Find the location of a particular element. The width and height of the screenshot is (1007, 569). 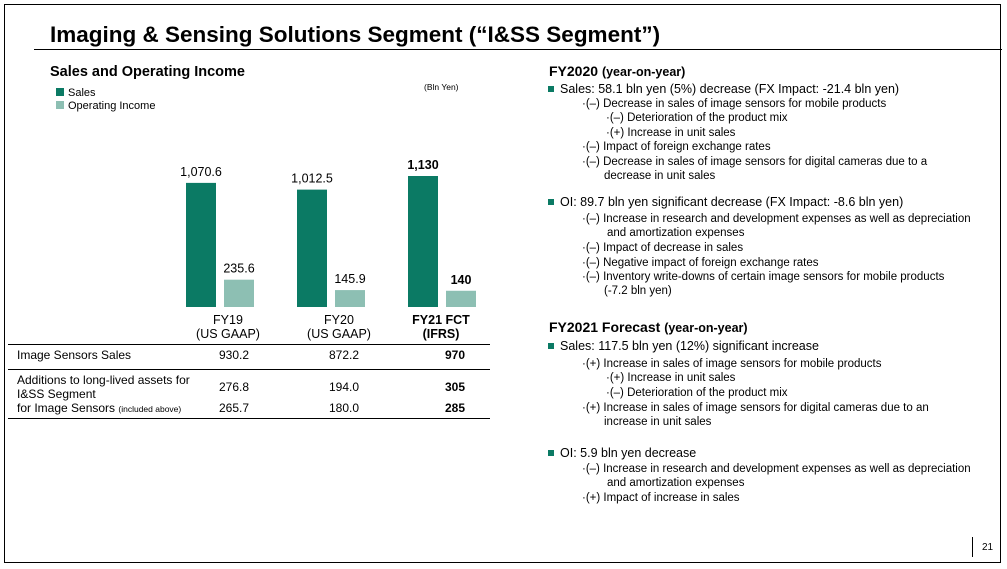

cell-iss-fy19: 930.2 is located at coordinates (234, 355).